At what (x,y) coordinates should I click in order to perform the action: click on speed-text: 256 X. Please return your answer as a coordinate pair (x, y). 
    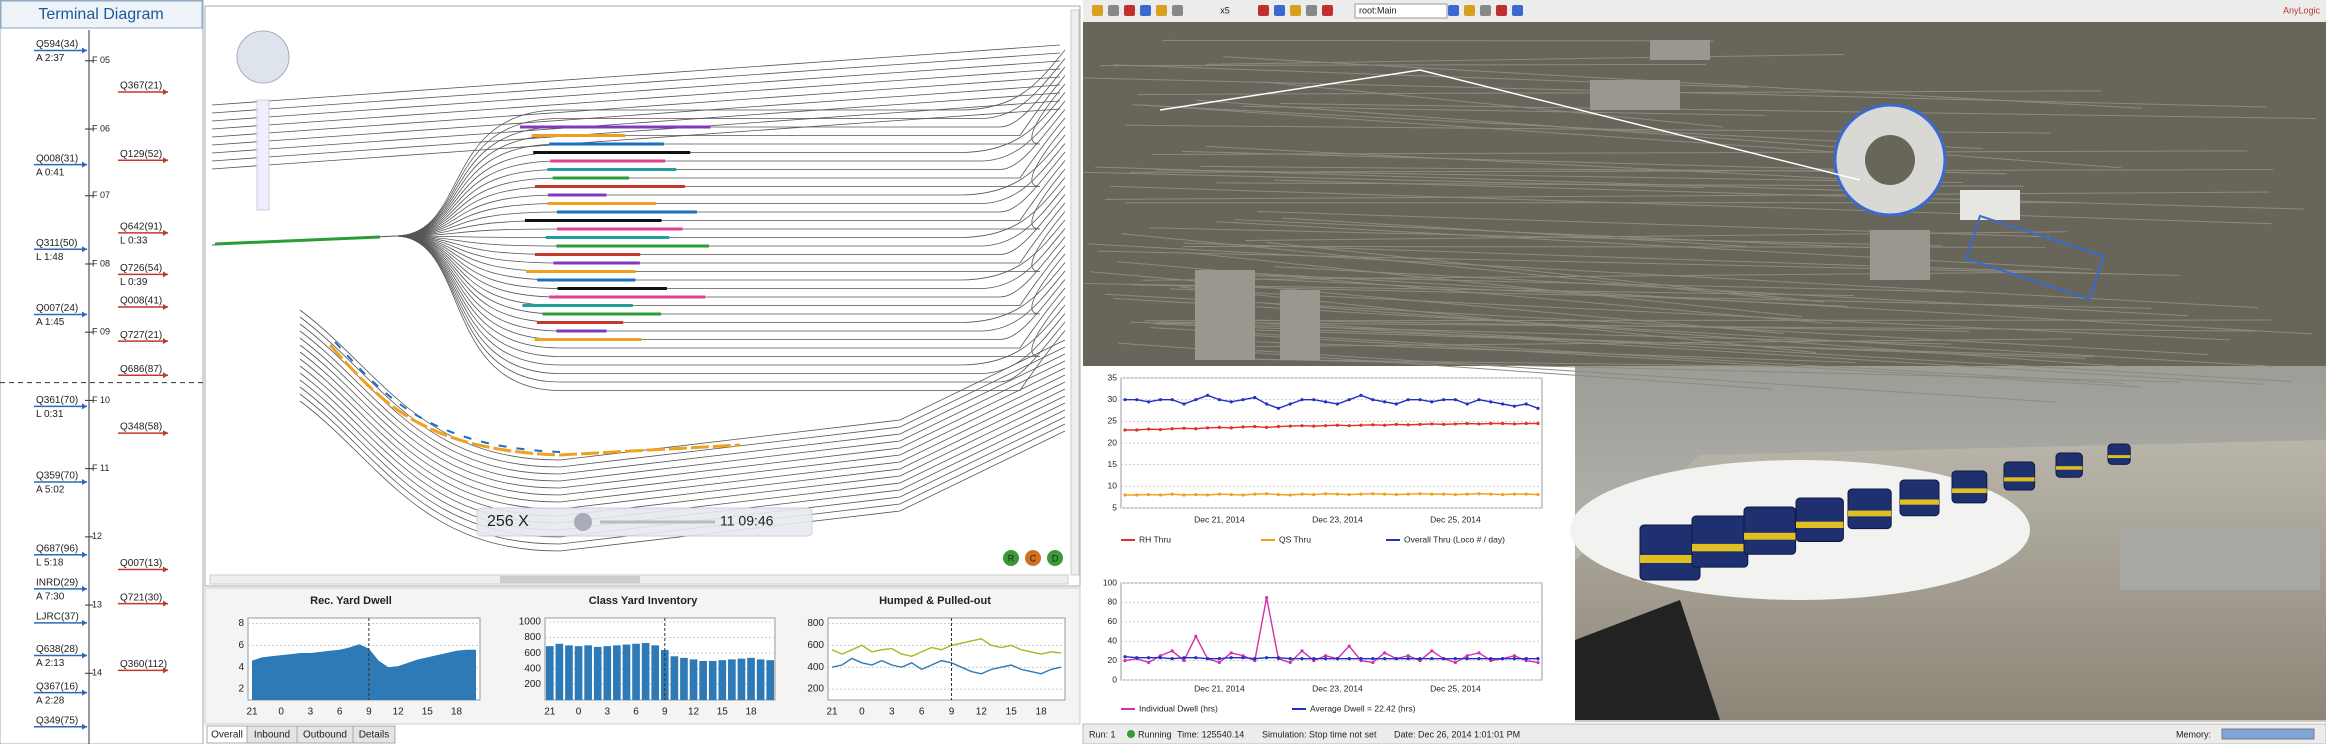
    Looking at the image, I should click on (508, 521).